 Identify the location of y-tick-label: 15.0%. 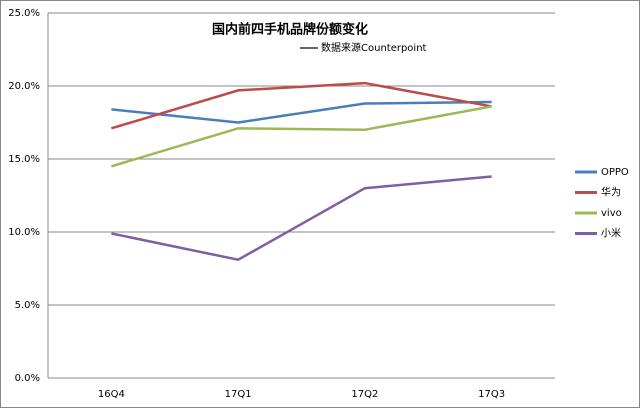
(24, 159).